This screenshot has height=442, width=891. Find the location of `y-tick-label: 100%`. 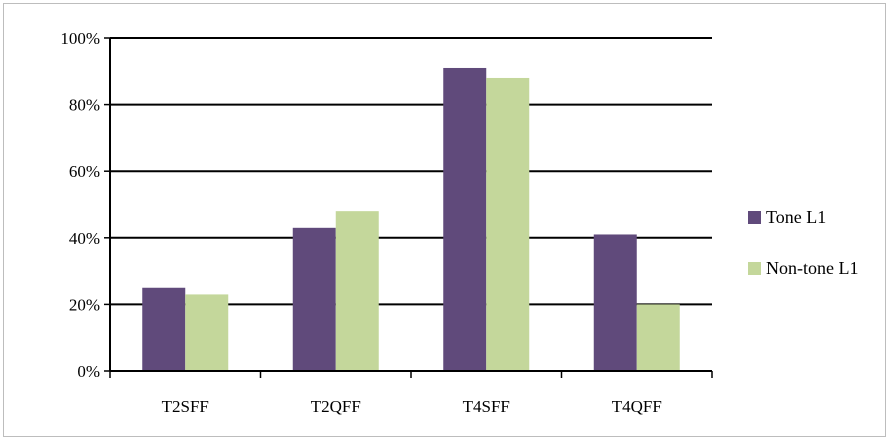

y-tick-label: 100% is located at coordinates (80, 38).